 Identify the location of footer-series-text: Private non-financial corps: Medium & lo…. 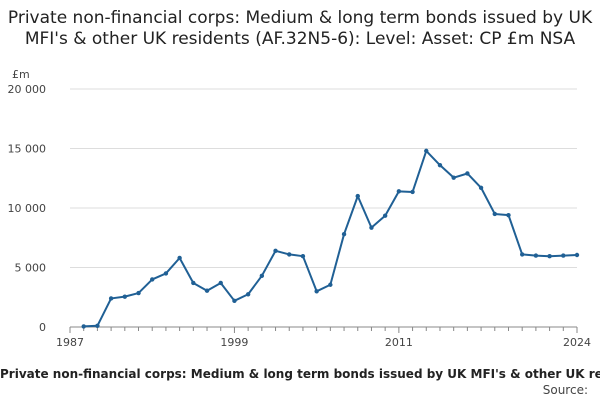
(300, 374).